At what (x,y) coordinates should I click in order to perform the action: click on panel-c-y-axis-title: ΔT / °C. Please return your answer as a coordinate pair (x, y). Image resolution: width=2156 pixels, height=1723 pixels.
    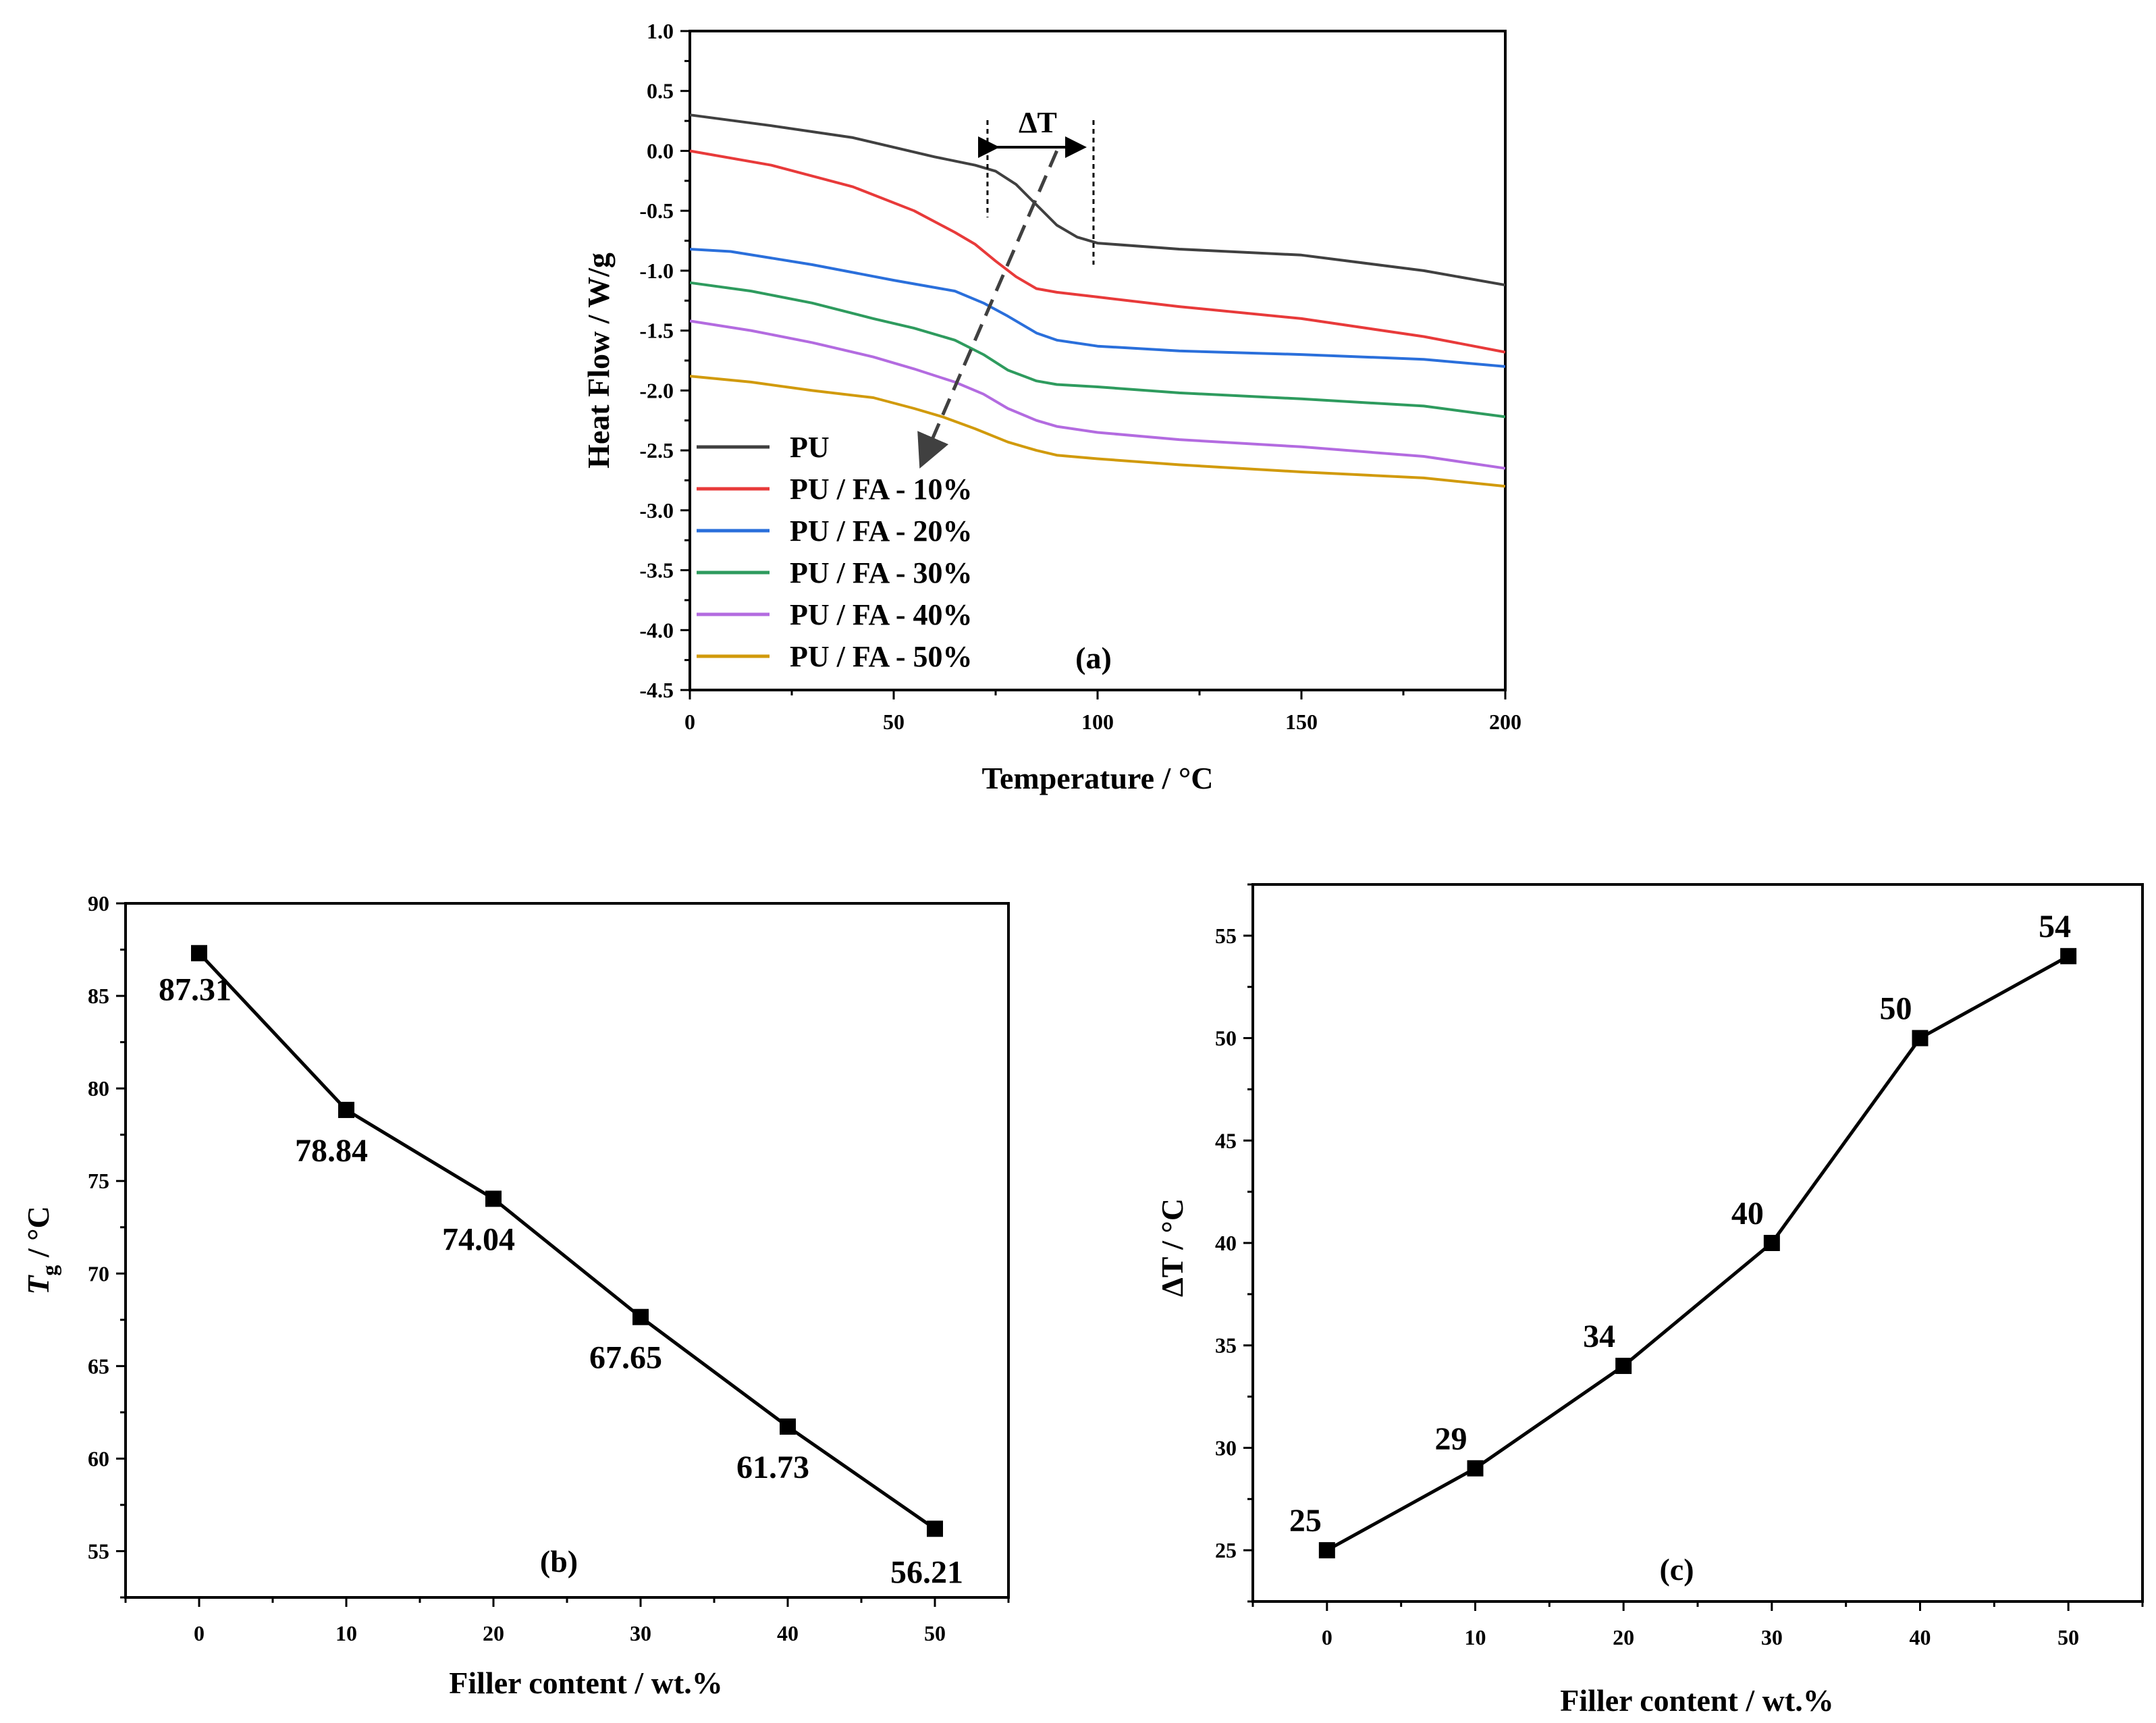
    Looking at the image, I should click on (1172, 1248).